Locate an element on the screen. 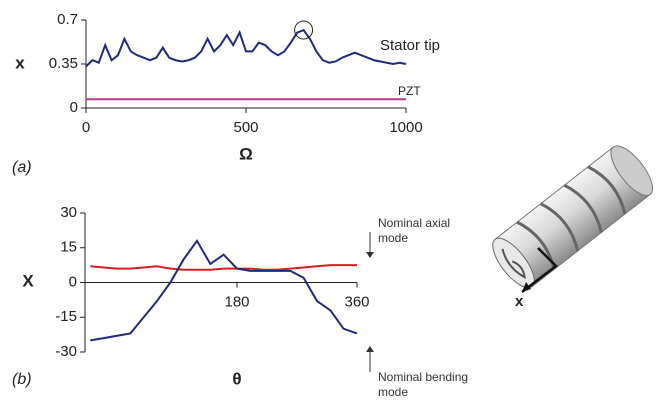 The image size is (667, 405). axis-arrow is located at coordinates (539, 270).